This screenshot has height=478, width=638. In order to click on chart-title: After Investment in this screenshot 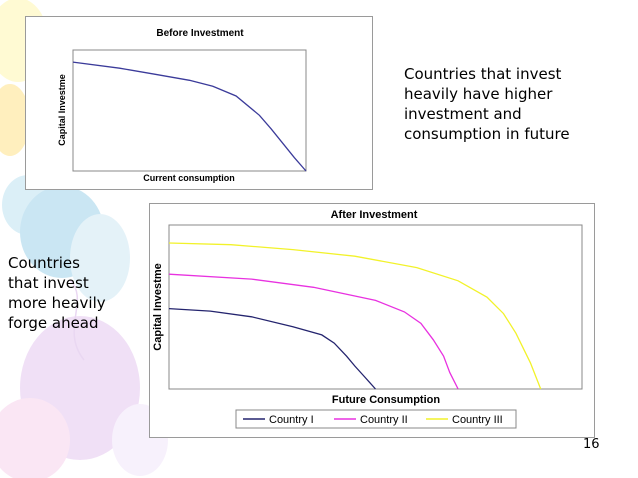, I will do `click(374, 215)`.